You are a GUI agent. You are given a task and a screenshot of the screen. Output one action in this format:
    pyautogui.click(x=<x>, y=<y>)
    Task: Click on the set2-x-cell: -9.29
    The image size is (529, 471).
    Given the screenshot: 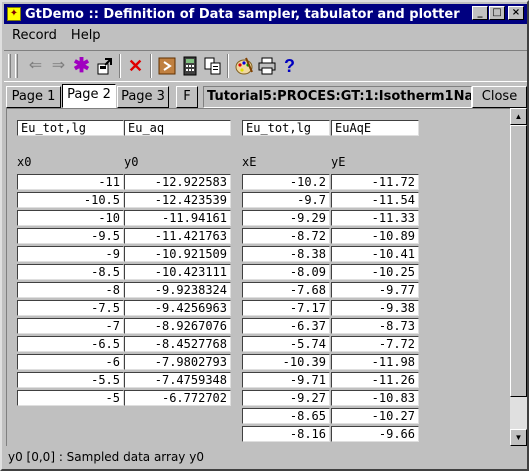 What is the action you would take?
    pyautogui.click(x=286, y=218)
    